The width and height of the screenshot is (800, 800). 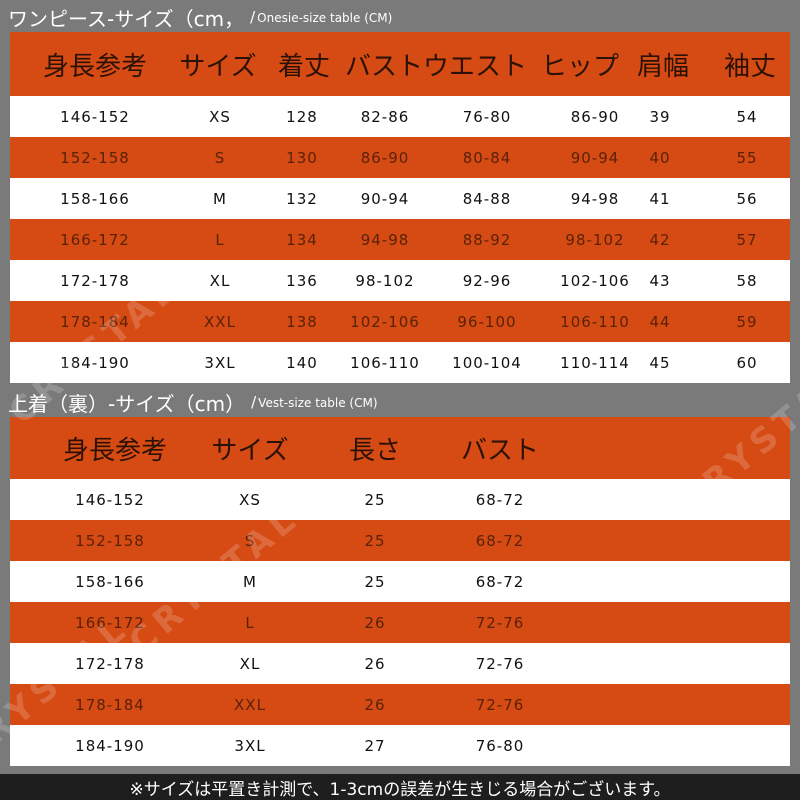 What do you see at coordinates (435, 66) in the screenshot?
I see `onesie-header-bust-waist: バストウエスト` at bounding box center [435, 66].